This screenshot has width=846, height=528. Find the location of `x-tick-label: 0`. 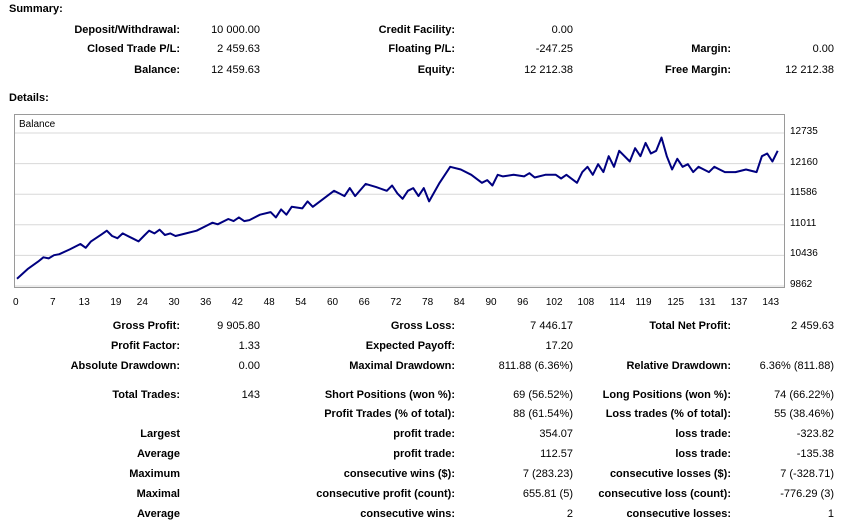

x-tick-label: 0 is located at coordinates (16, 302).